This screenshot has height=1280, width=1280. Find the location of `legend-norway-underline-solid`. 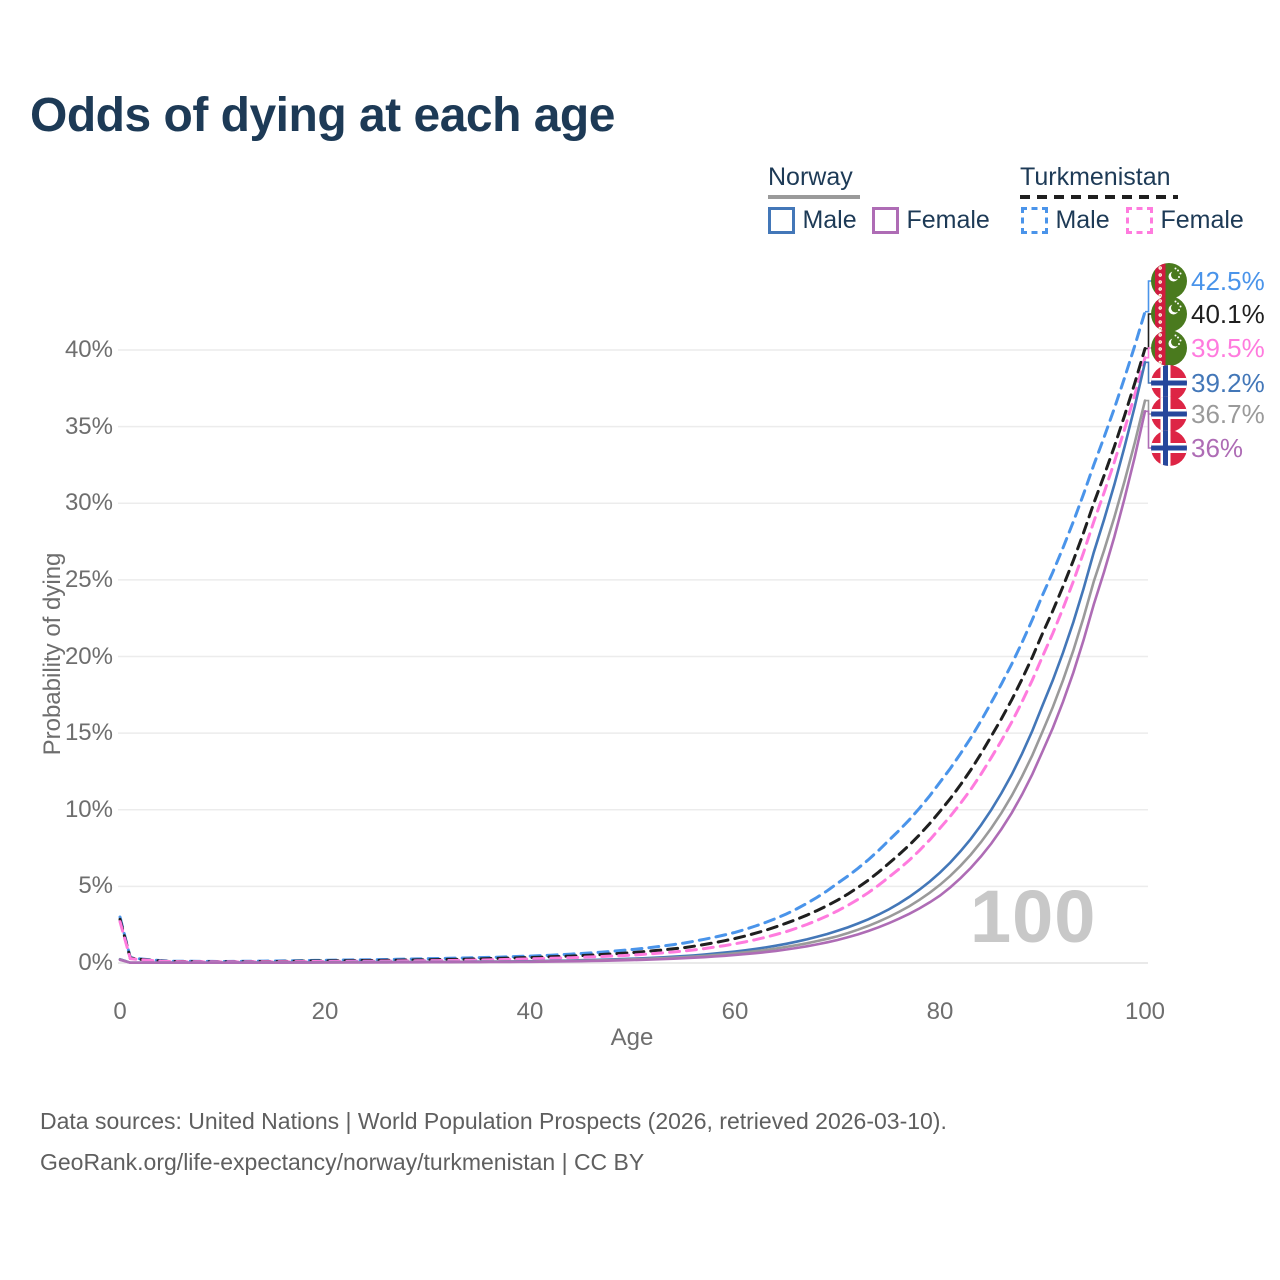

legend-norway-underline-solid is located at coordinates (814, 197).